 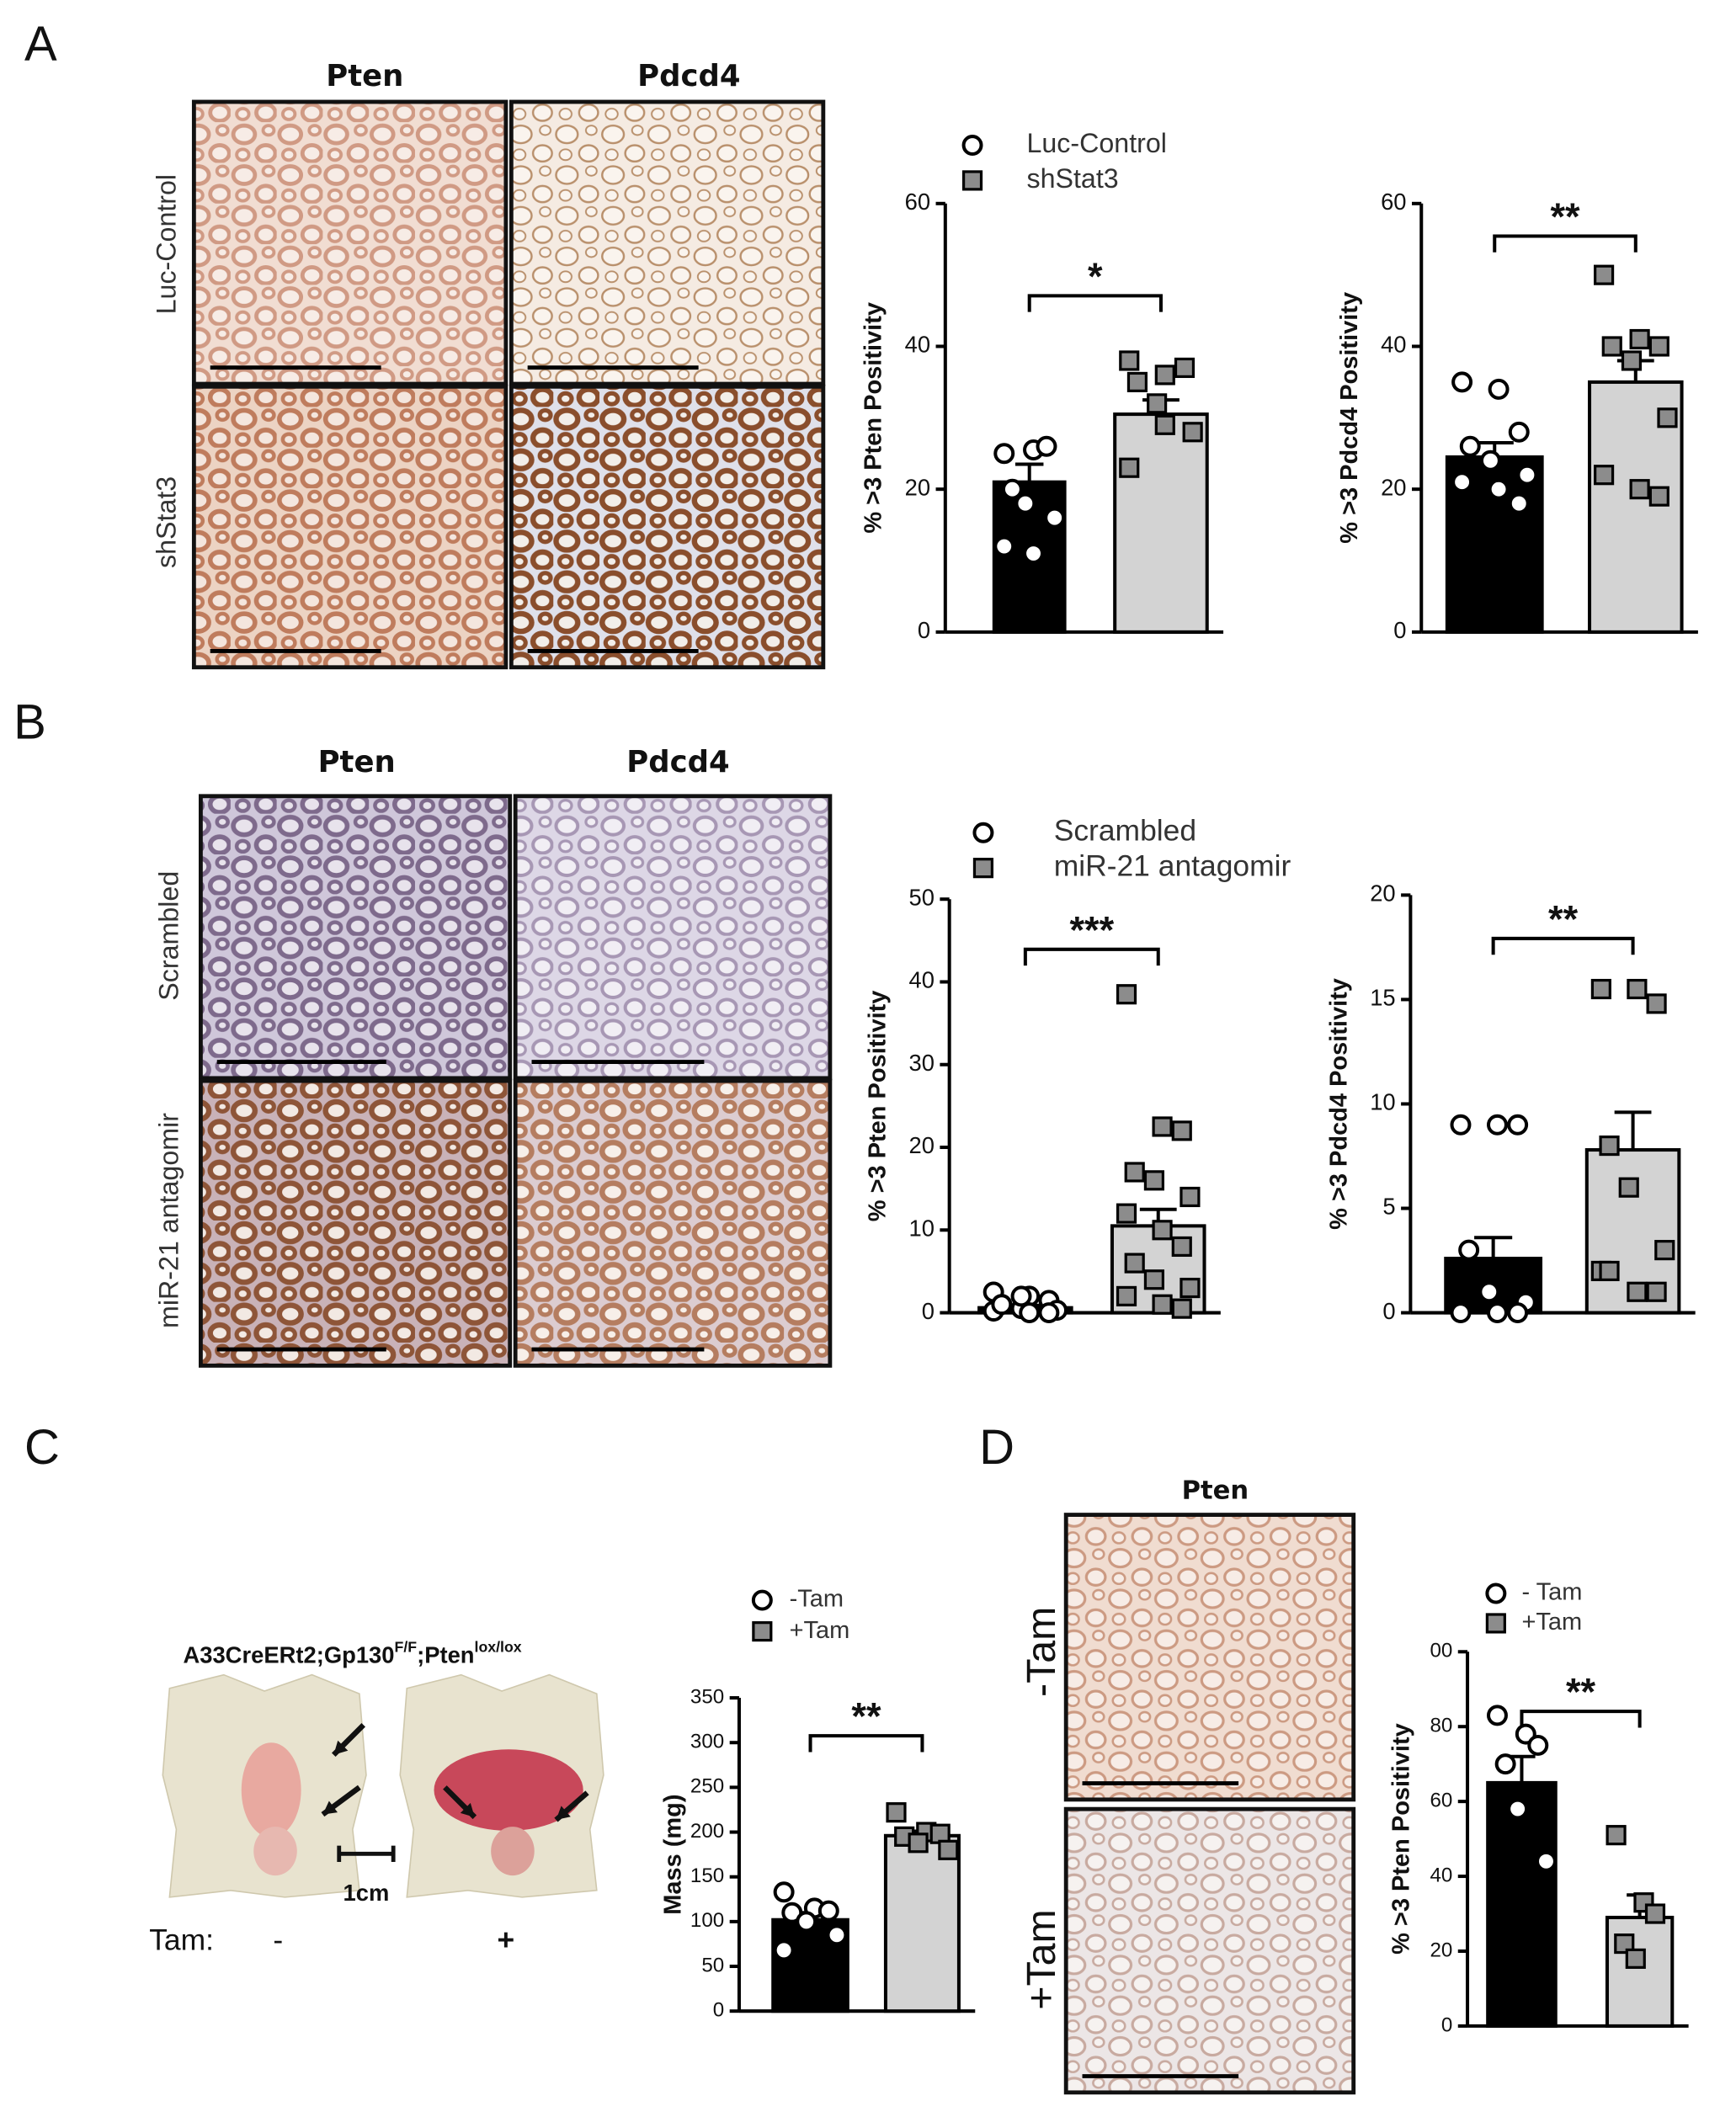 I want to click on row-label: +Tam, so click(x=1041, y=1959).